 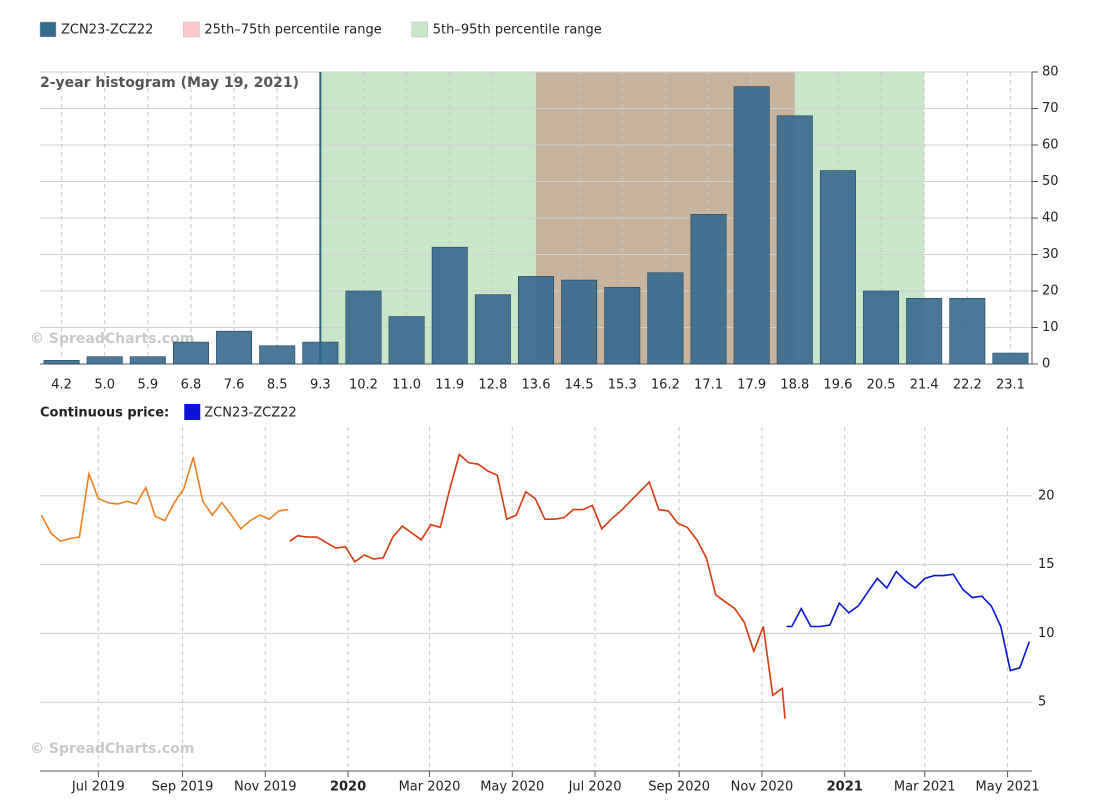 I want to click on x-tick-label: 12.8, so click(x=492, y=385).